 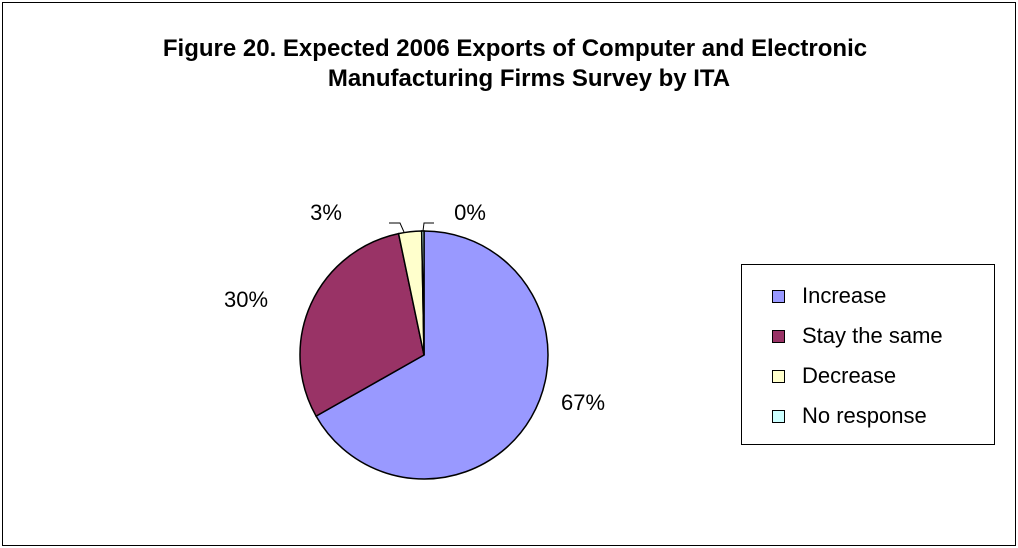 I want to click on legend-swatch-decrease, so click(x=778, y=376).